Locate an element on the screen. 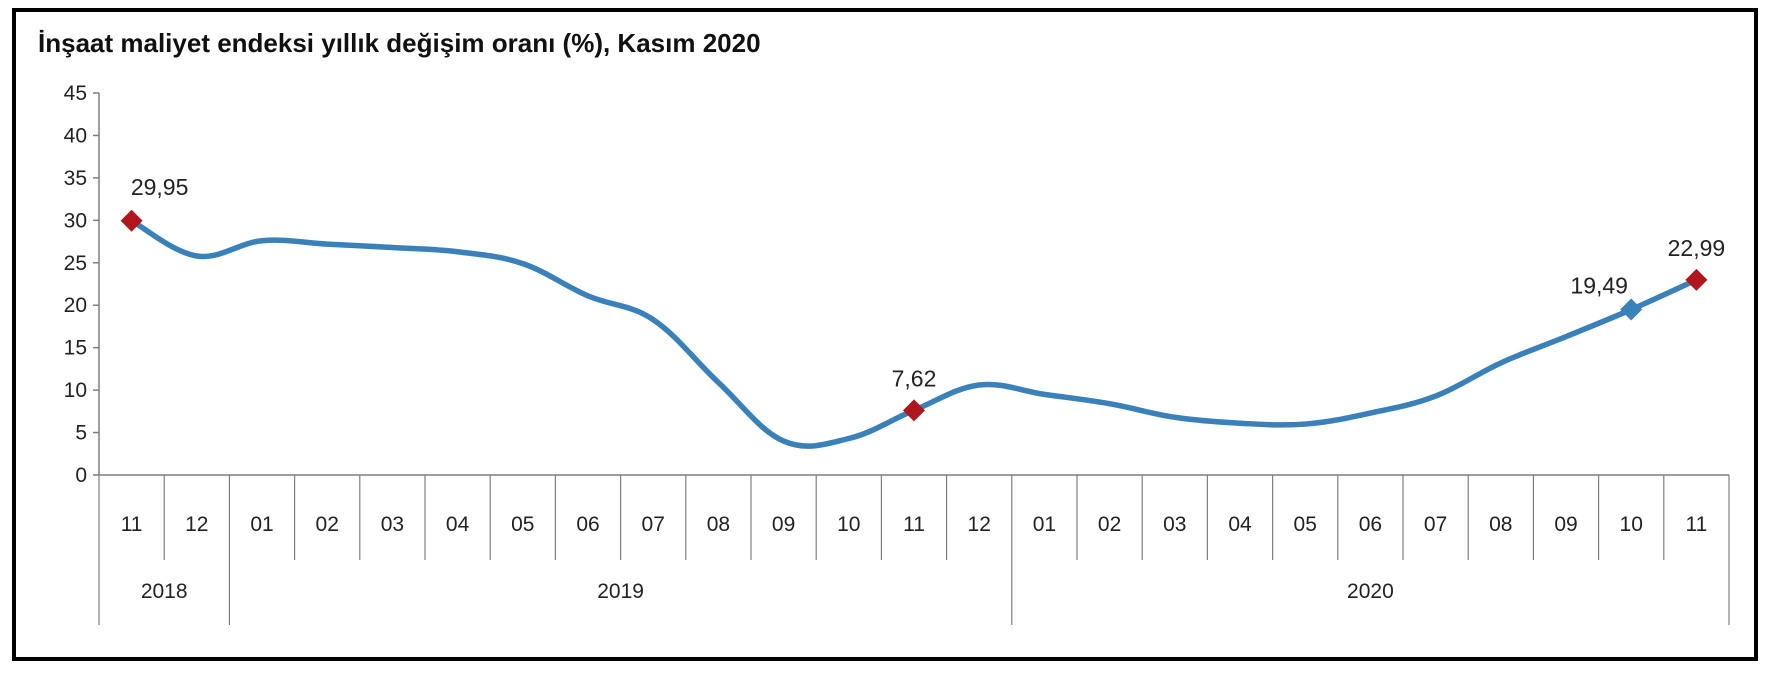  y-tick-label: 45 is located at coordinates (75, 93).